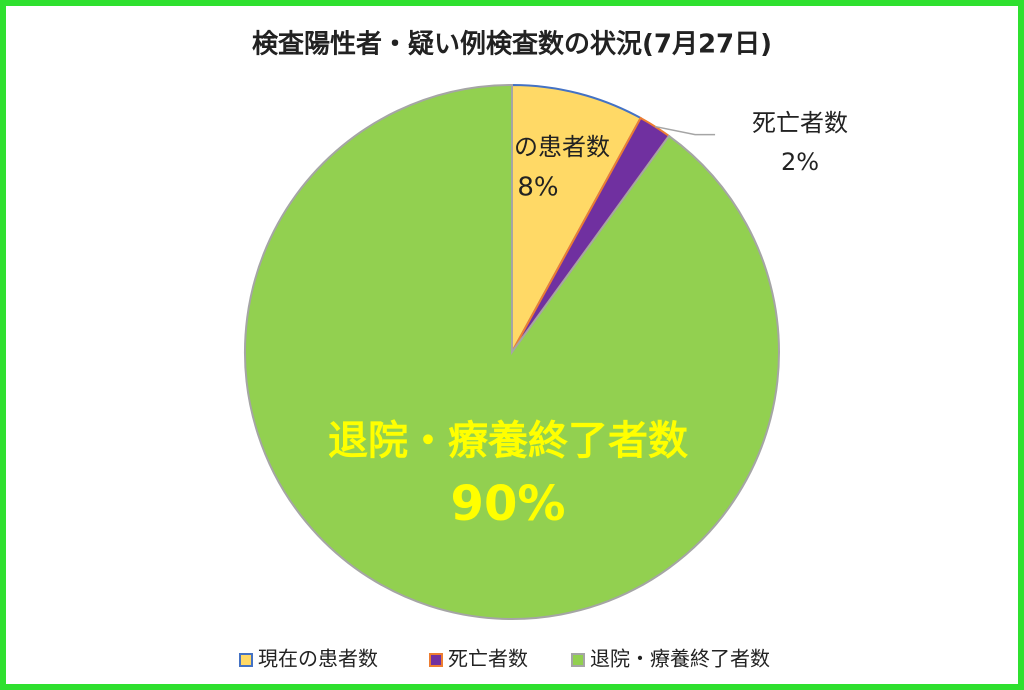 This screenshot has width=1024, height=690. What do you see at coordinates (576, 218) in the screenshot?
I see `pie-slice` at bounding box center [576, 218].